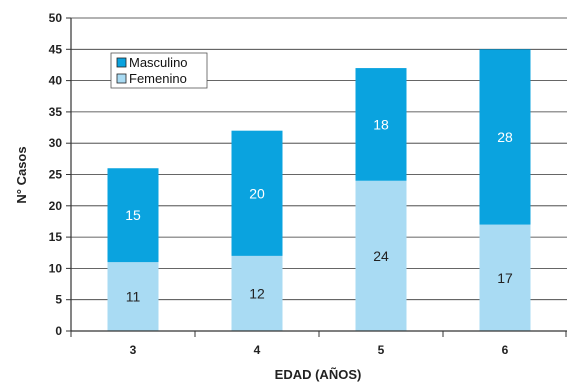 The width and height of the screenshot is (567, 382). Describe the element at coordinates (56, 206) in the screenshot. I see `y-tick-label: 20` at that location.